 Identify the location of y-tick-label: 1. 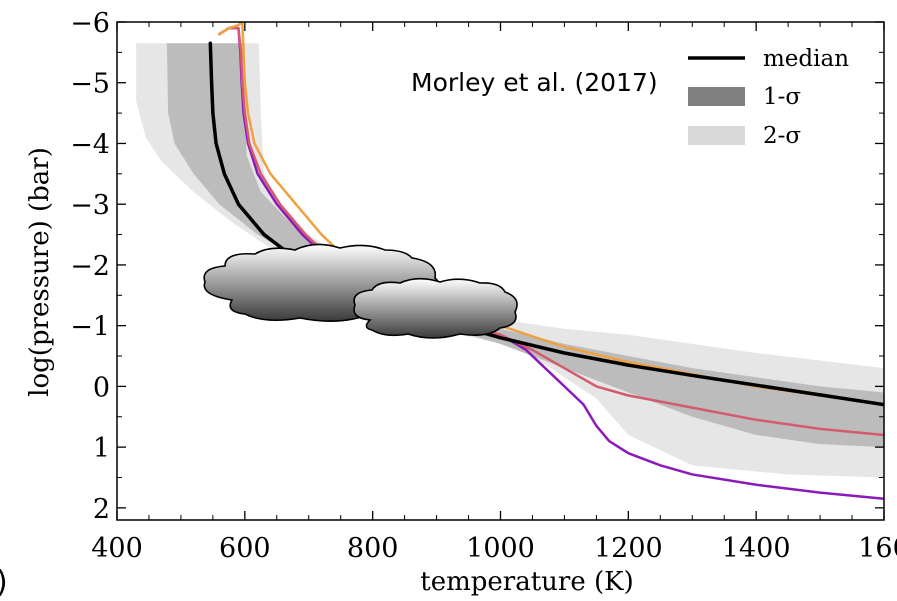
(101, 448).